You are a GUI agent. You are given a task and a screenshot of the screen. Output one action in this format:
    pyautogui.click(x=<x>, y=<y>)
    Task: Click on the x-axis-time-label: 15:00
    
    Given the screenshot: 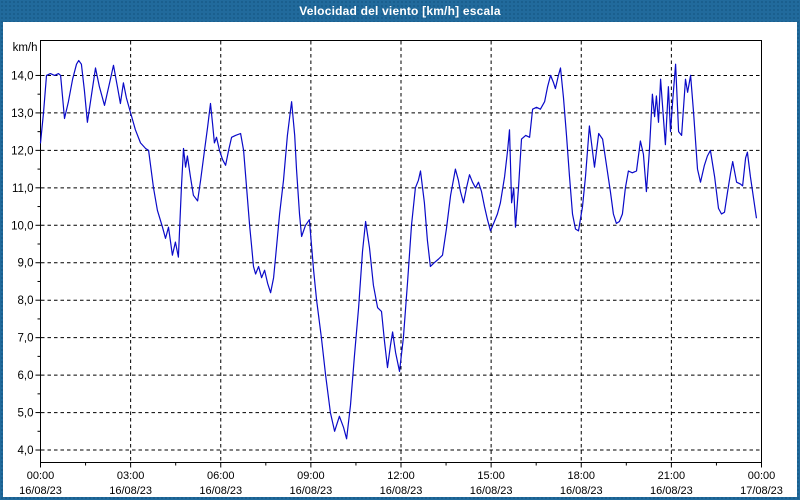 What is the action you would take?
    pyautogui.click(x=491, y=476)
    